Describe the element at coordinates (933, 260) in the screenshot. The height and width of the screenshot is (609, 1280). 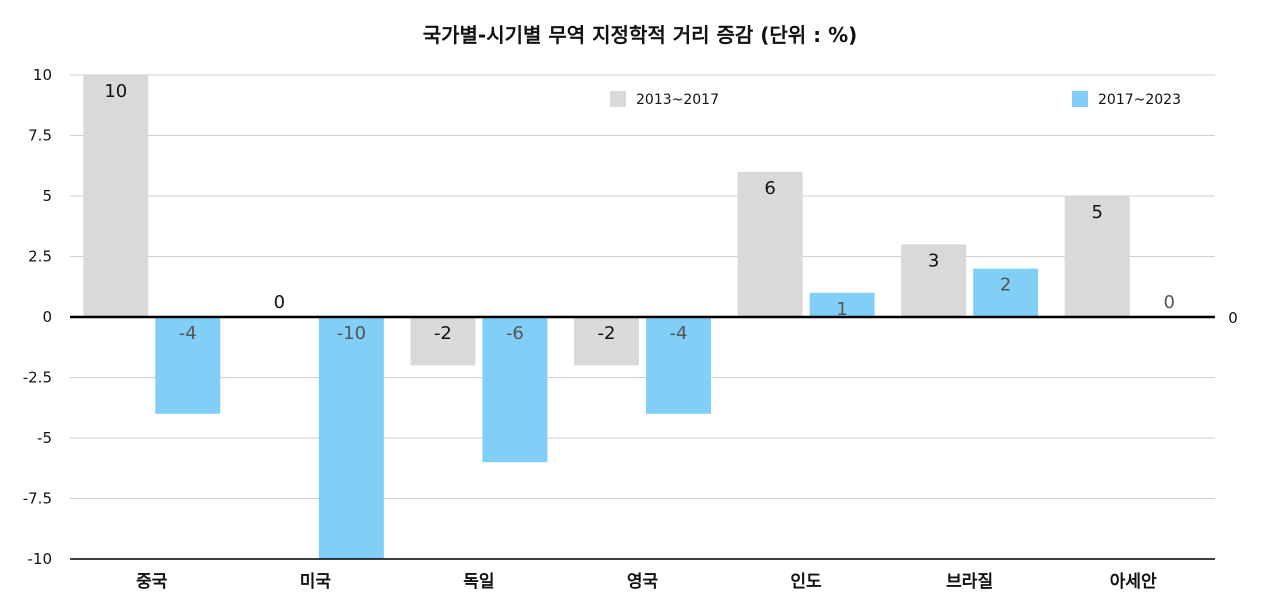
I see `data-label: 3` at that location.